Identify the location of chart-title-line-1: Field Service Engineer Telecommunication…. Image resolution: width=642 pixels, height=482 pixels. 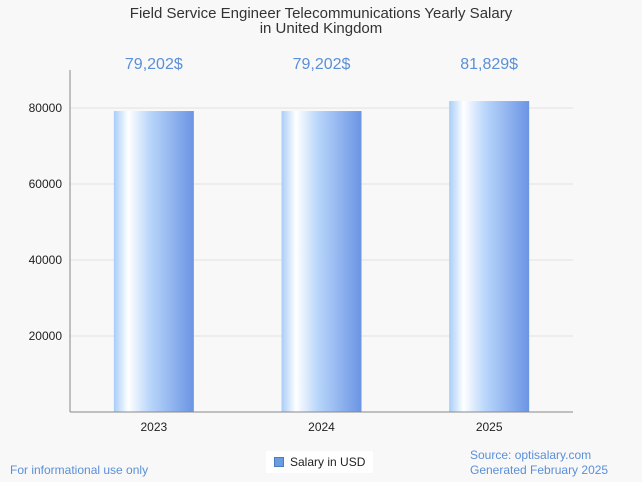
(321, 13).